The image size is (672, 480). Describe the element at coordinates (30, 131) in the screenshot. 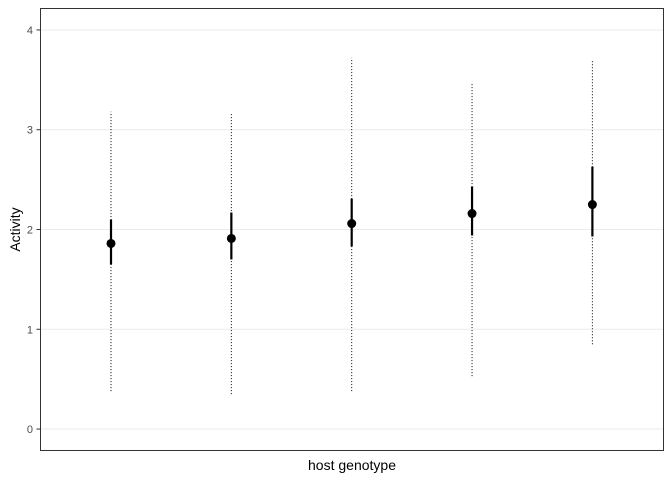

I see `y-tick-label-3: 3` at that location.